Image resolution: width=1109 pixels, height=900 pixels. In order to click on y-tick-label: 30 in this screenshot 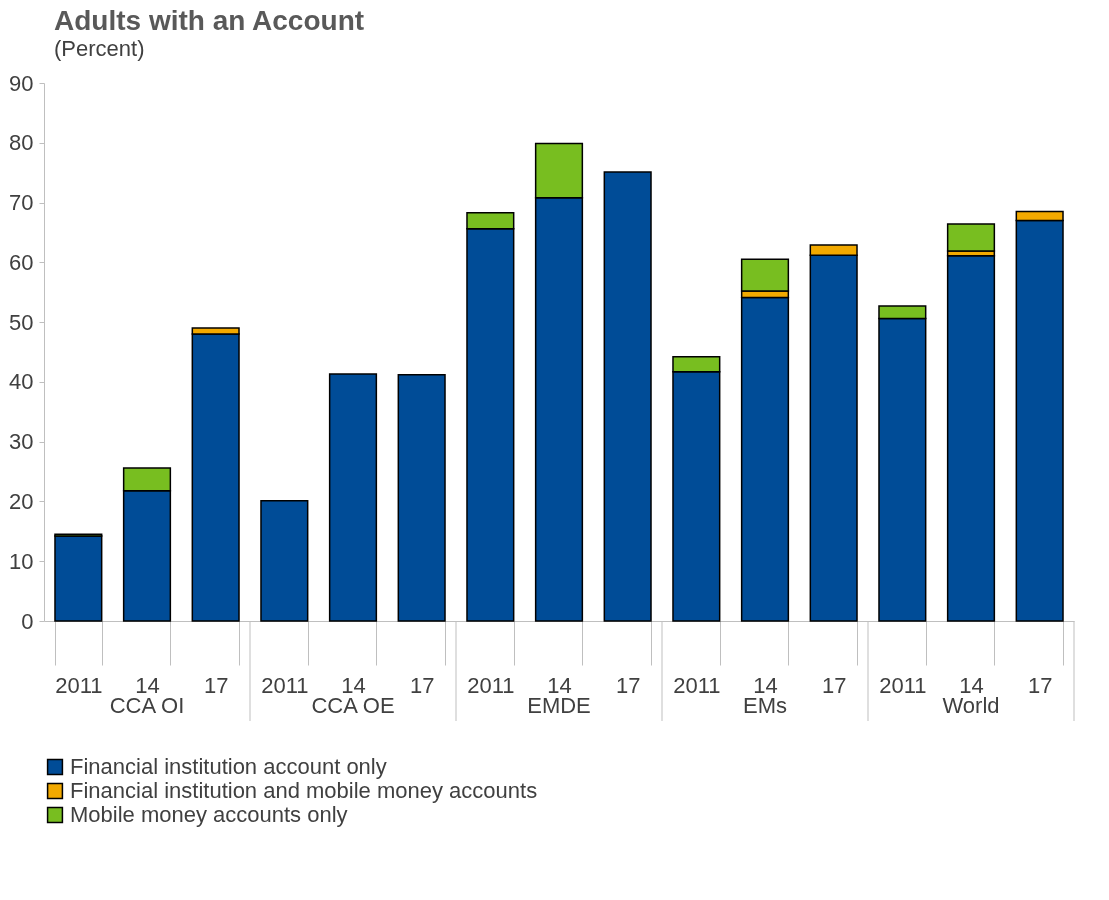, I will do `click(21, 442)`.